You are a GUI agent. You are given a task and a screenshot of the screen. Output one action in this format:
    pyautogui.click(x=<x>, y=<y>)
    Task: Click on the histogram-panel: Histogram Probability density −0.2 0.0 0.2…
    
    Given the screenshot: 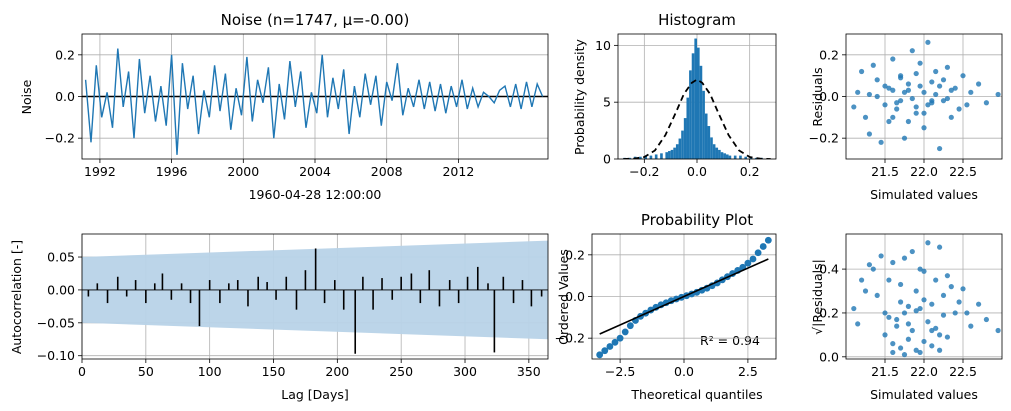 What is the action you would take?
    pyautogui.click(x=674, y=95)
    